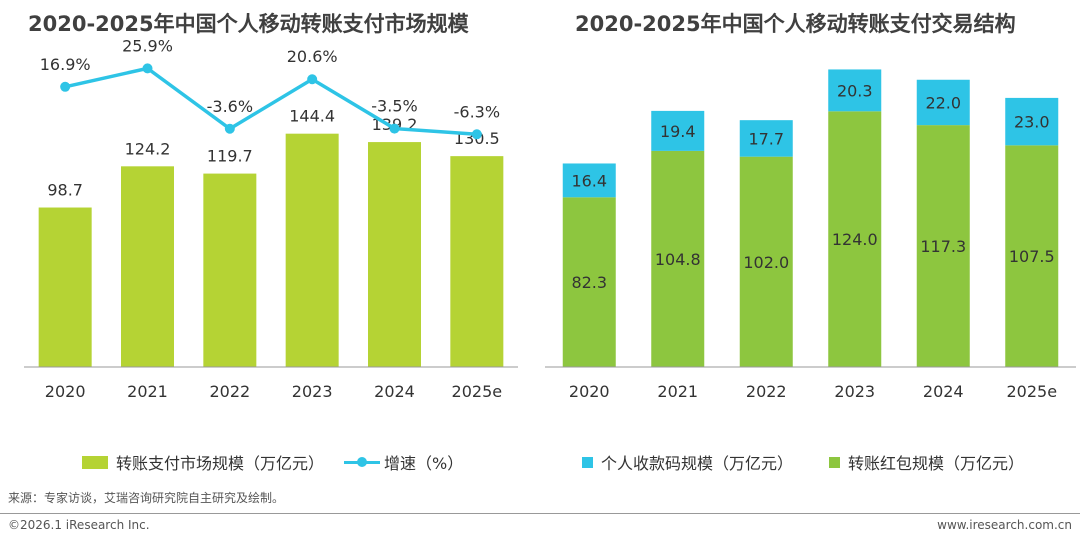 Image resolution: width=1080 pixels, height=541 pixels. I want to click on qr-code-bar-2022, so click(766, 138).